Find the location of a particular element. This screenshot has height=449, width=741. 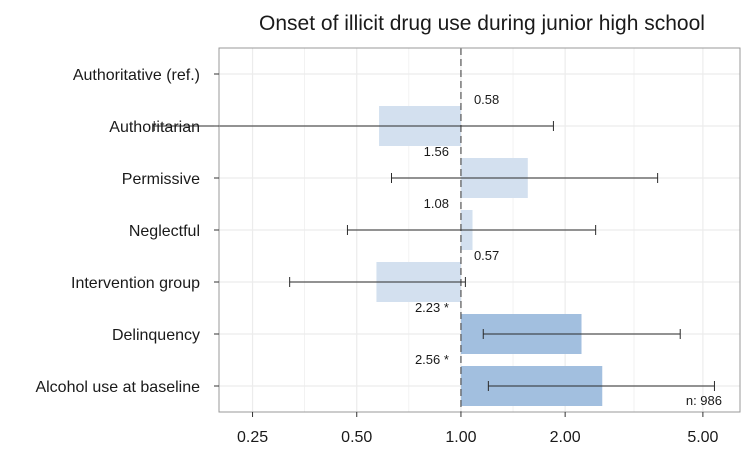

y-tick-label: Neglectful is located at coordinates (164, 231).